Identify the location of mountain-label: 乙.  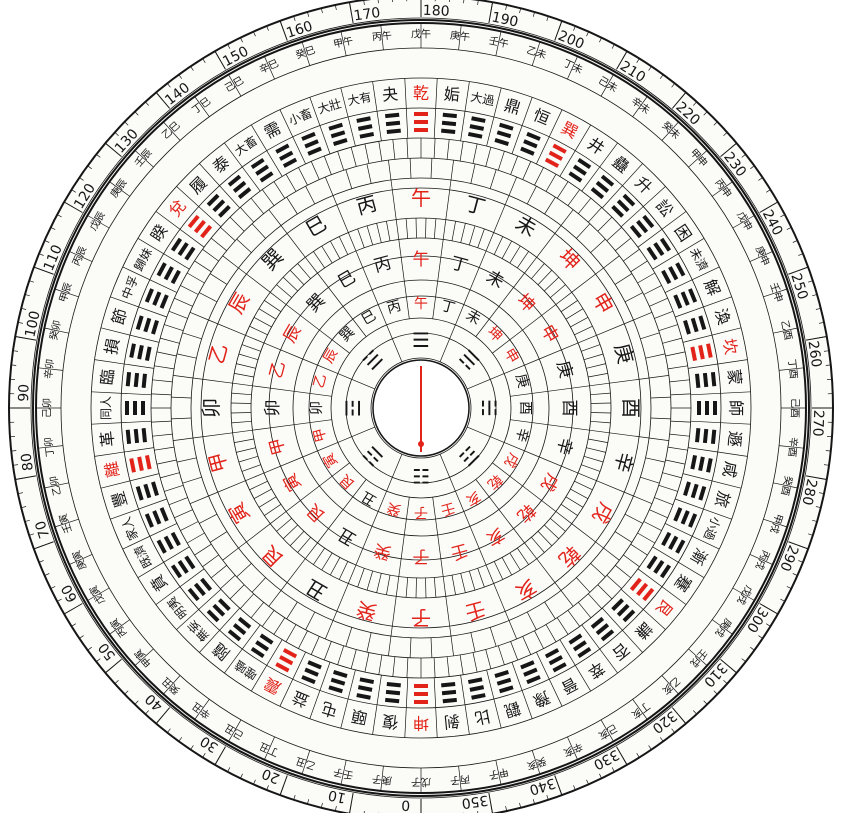
(278, 370).